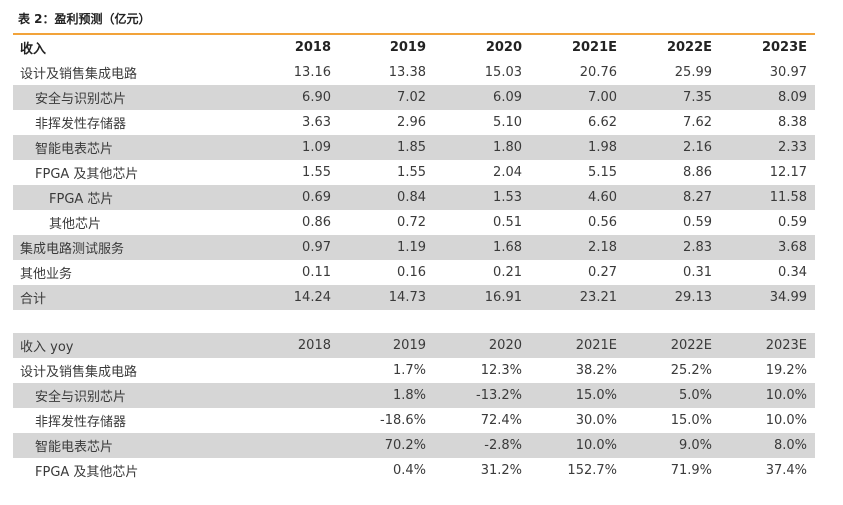 Image resolution: width=843 pixels, height=505 pixels. Describe the element at coordinates (786, 370) in the screenshot. I see `table-cell: 19.2%` at that location.